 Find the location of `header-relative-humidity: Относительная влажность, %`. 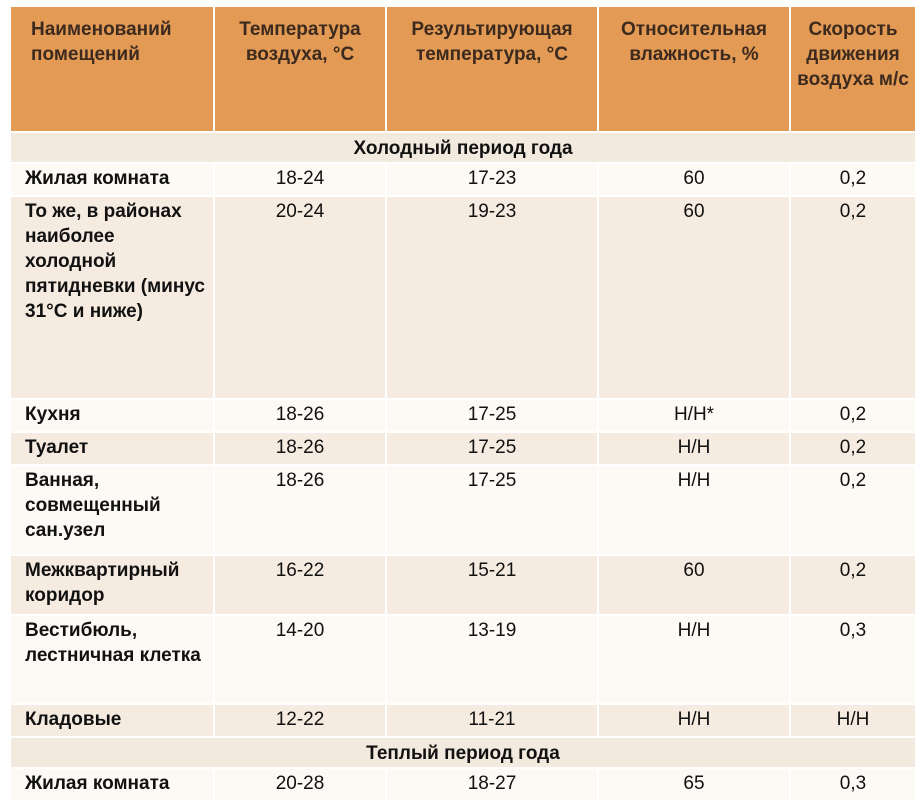

header-relative-humidity: Относительная влажность, % is located at coordinates (694, 69).